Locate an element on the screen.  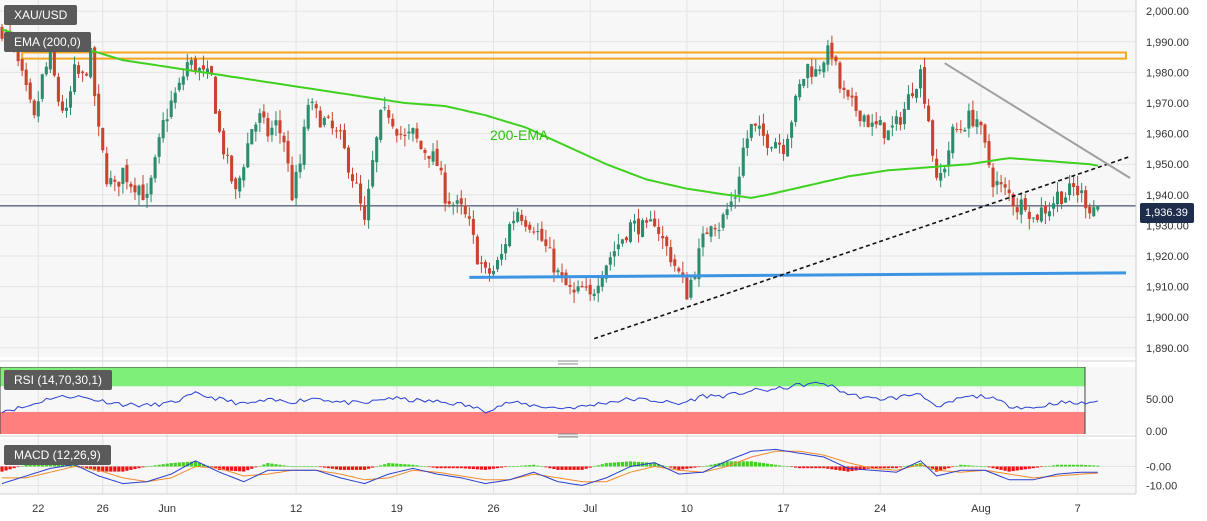
macd-indicator-label: MACD (12,26,9) is located at coordinates (57, 455).